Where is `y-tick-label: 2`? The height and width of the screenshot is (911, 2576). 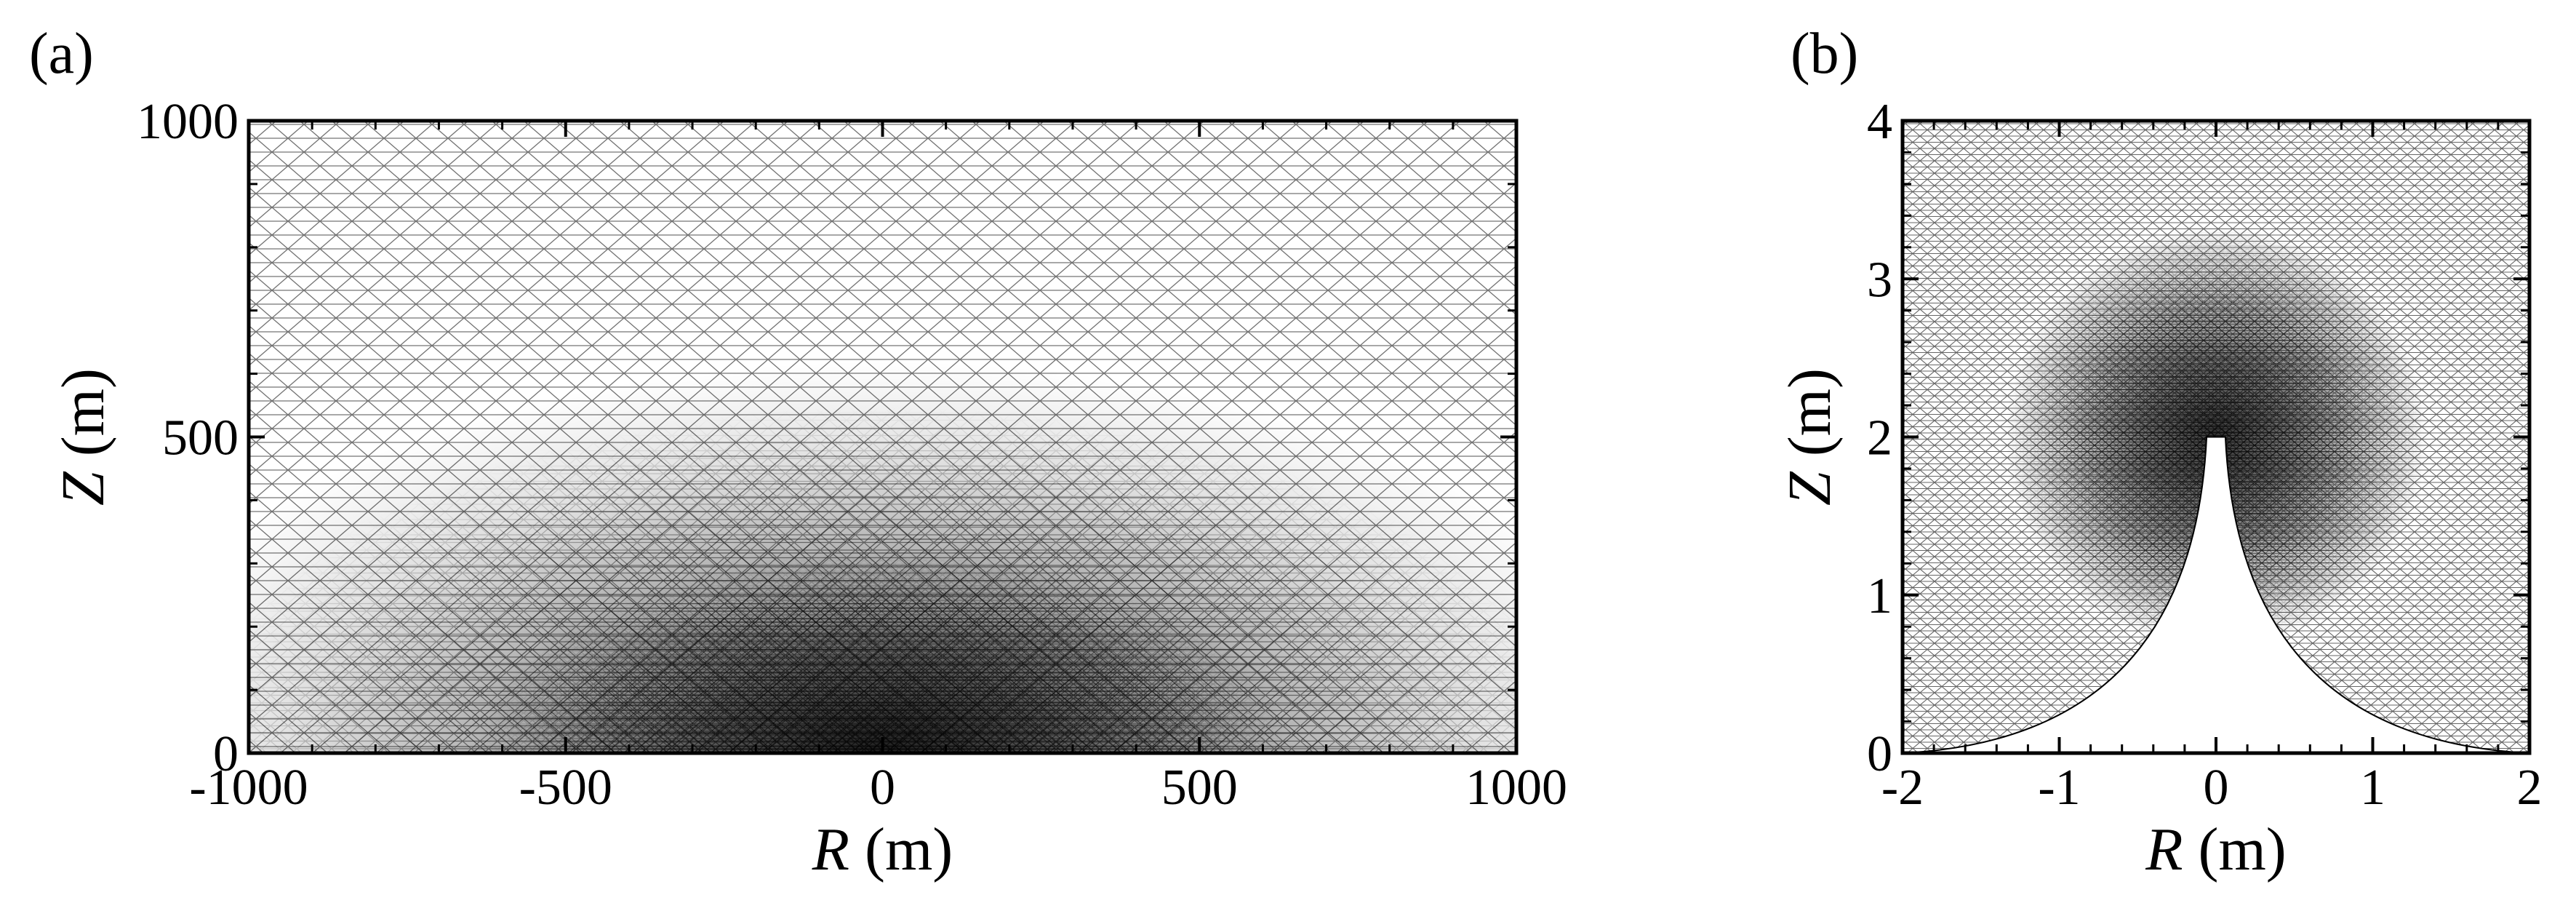
y-tick-label: 2 is located at coordinates (1879, 438).